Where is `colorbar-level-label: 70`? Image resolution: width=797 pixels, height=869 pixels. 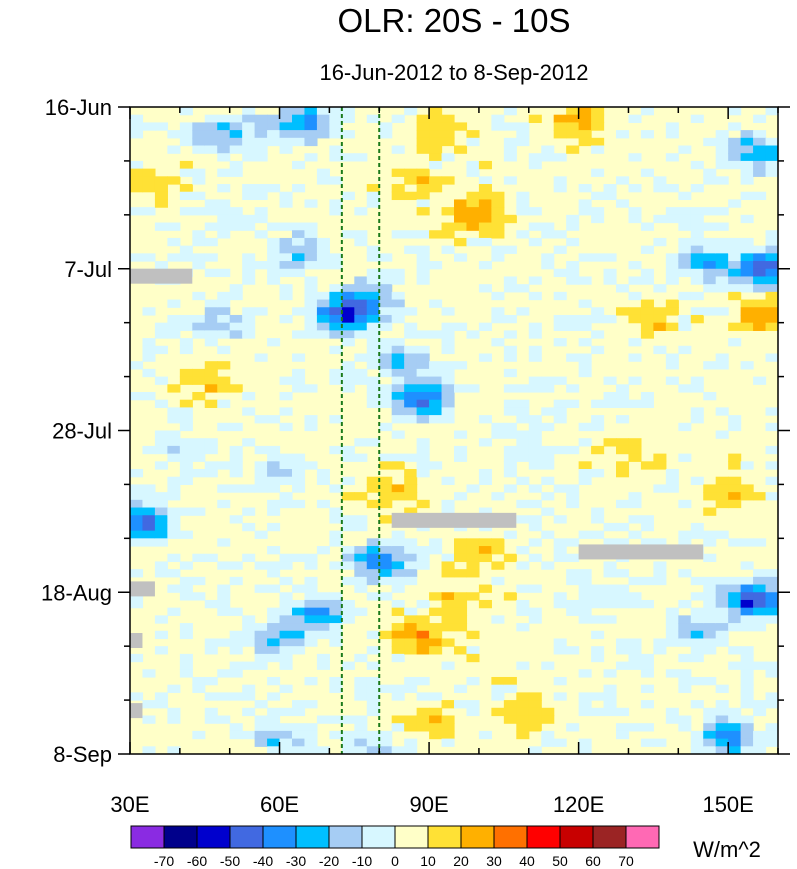 colorbar-level-label: 70 is located at coordinates (626, 861).